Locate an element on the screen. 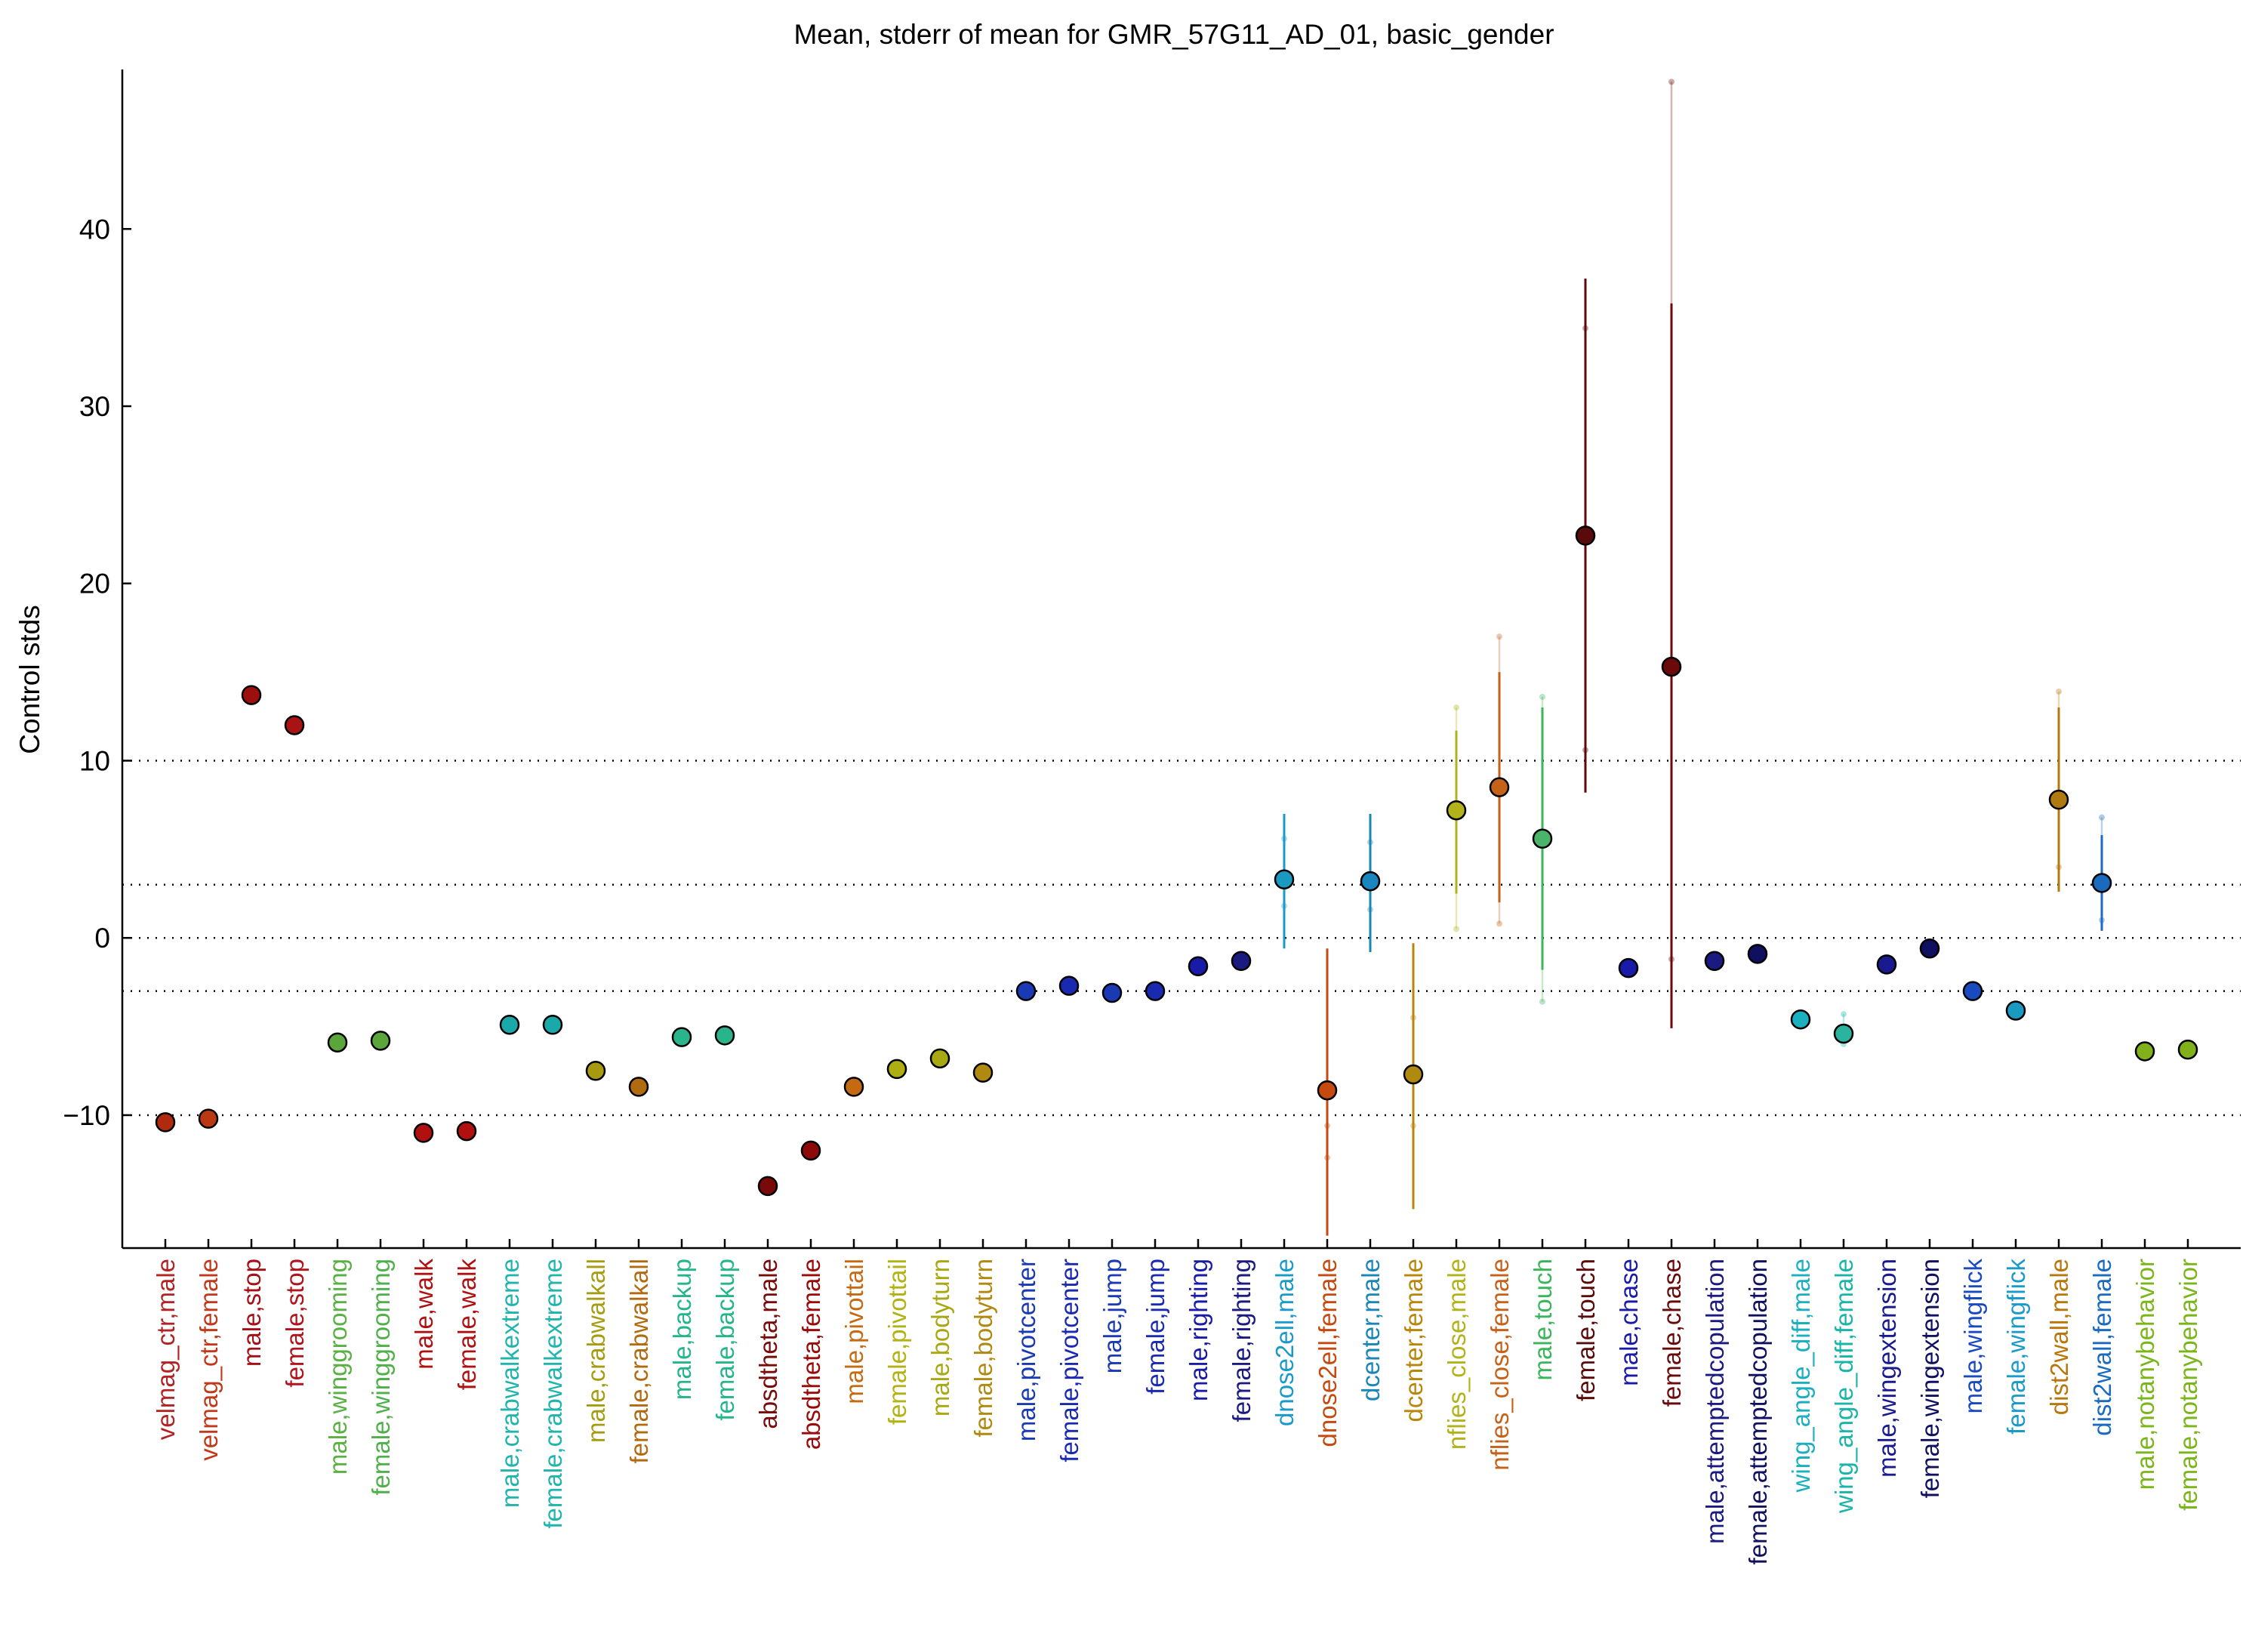  y-axis-label: Control stds is located at coordinates (30, 680).